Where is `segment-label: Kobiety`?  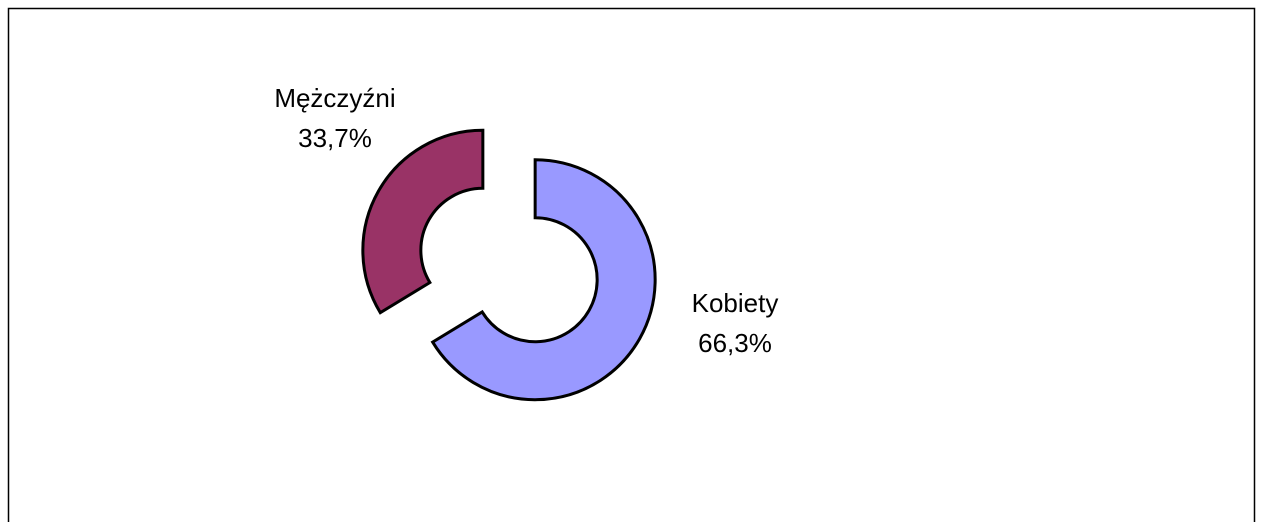
segment-label: Kobiety is located at coordinates (735, 303).